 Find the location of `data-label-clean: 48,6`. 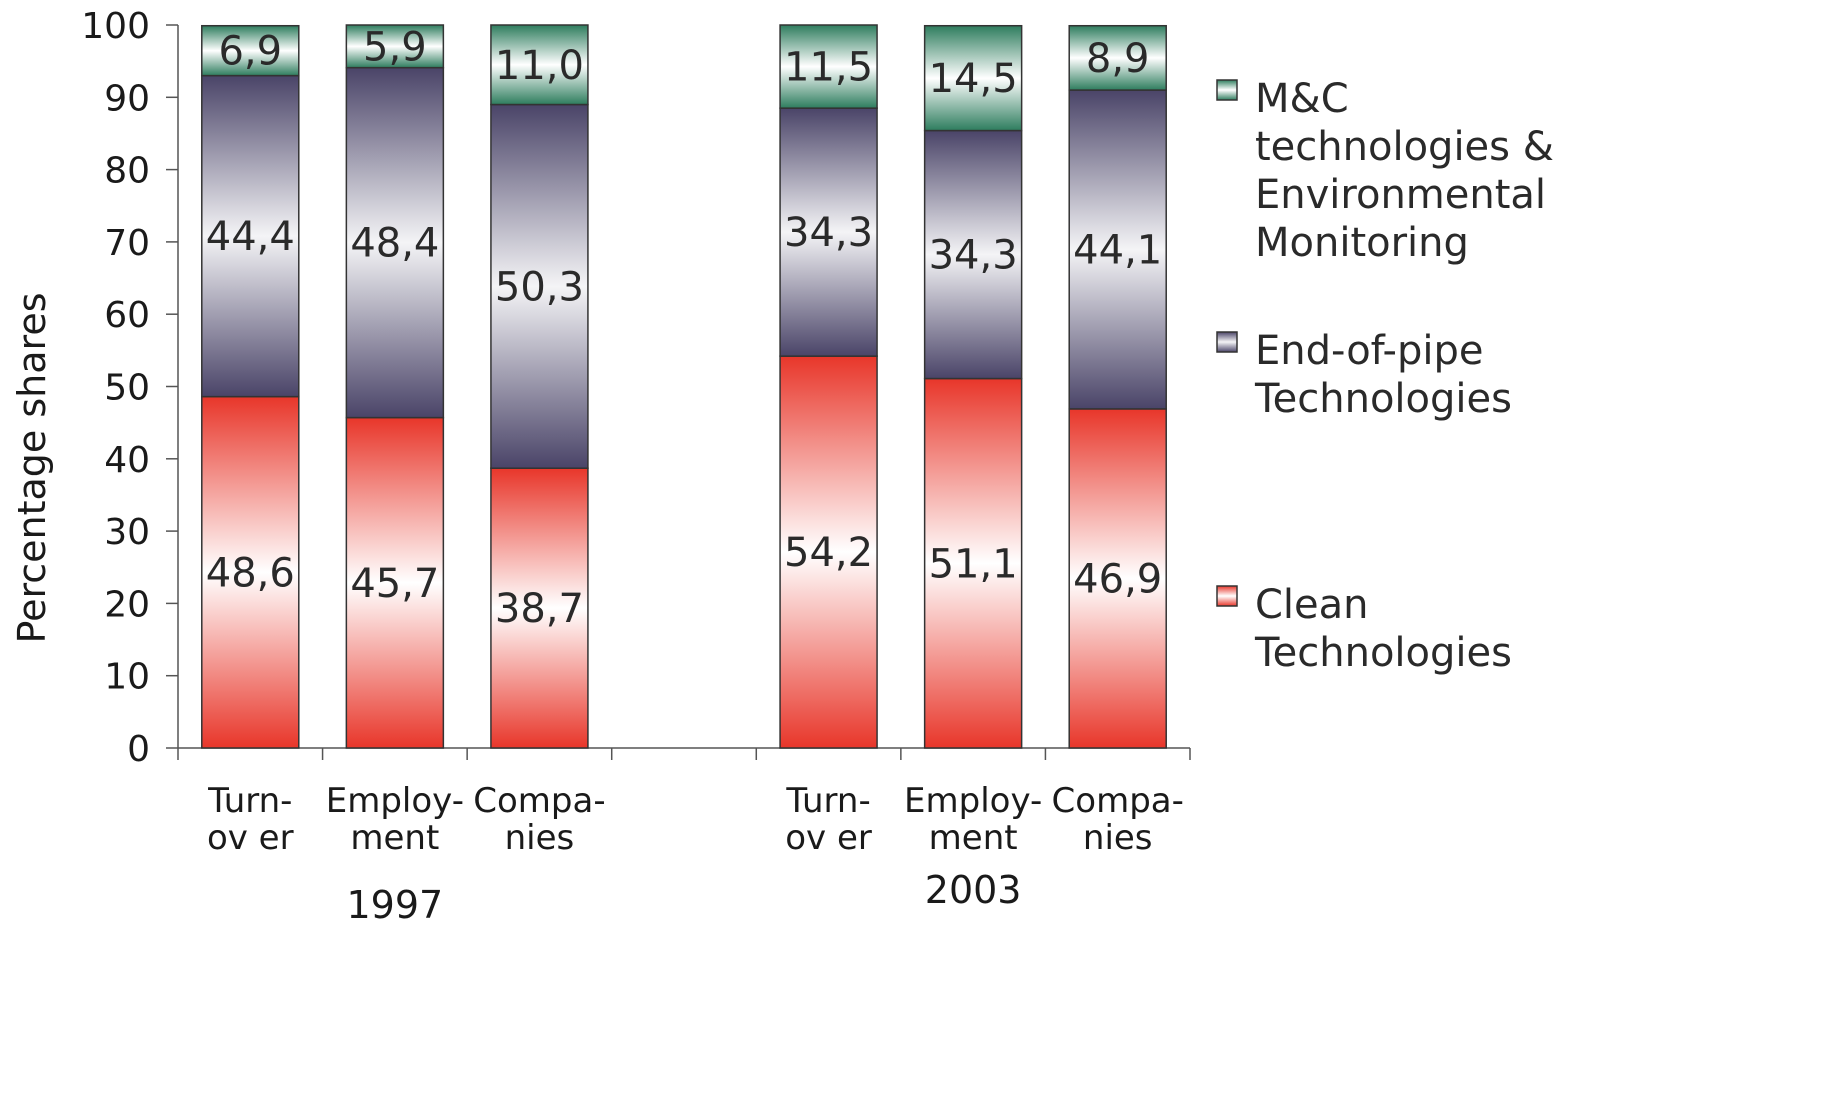

data-label-clean: 48,6 is located at coordinates (250, 573).